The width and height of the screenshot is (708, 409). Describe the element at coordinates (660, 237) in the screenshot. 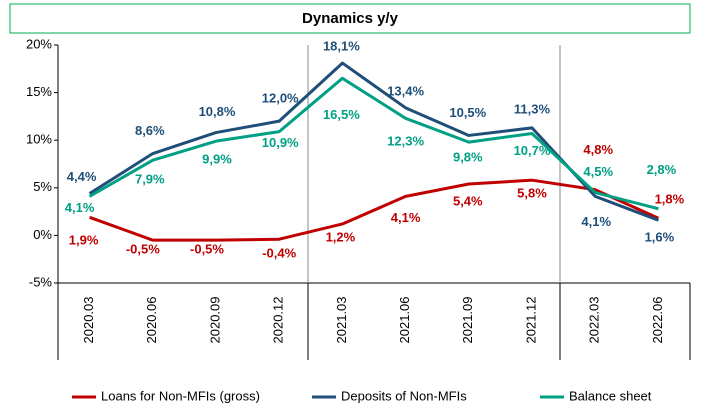

I see `data-label: 1,6%` at that location.